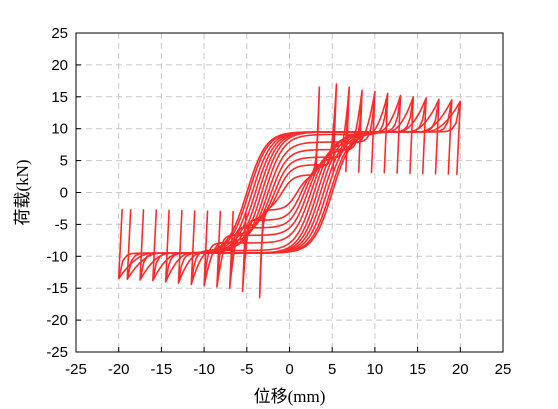 The image size is (558, 409). What do you see at coordinates (332, 369) in the screenshot?
I see `x-tick-label: 5` at bounding box center [332, 369].